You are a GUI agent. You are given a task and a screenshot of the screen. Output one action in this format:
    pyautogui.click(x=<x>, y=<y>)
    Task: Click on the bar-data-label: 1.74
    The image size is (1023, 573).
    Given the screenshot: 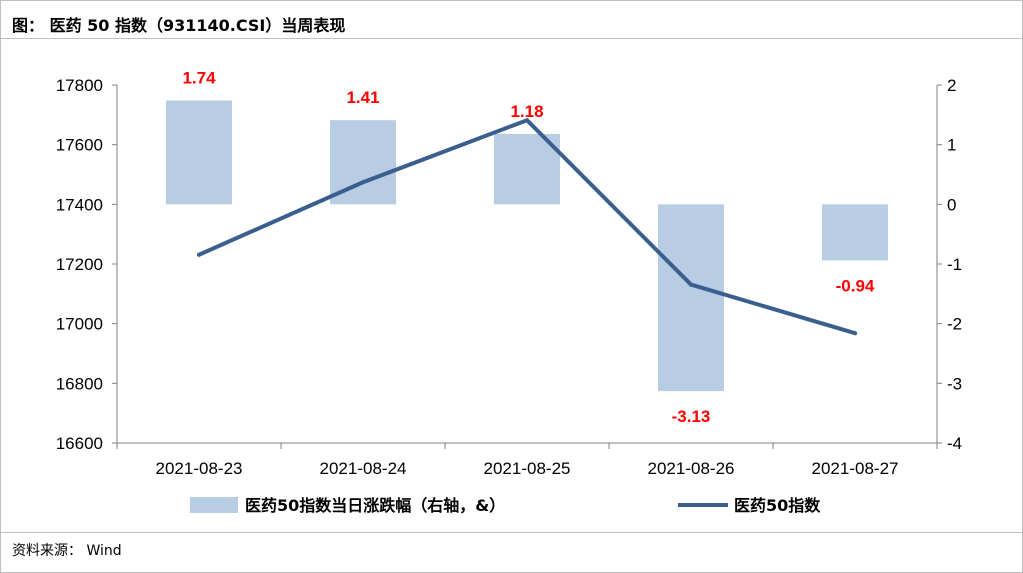 What is the action you would take?
    pyautogui.click(x=199, y=78)
    